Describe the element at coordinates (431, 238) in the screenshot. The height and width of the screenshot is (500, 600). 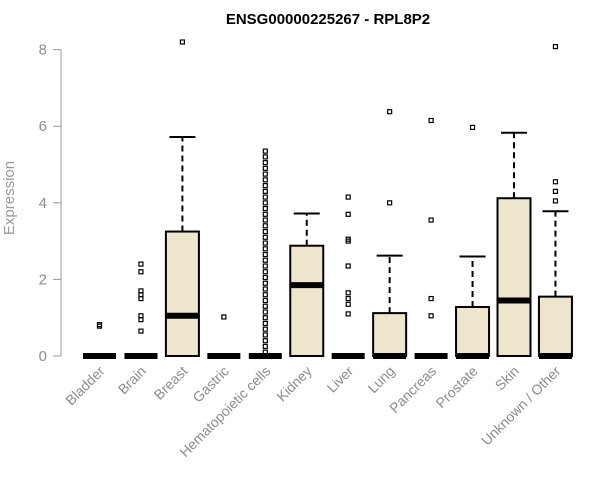
I see `box-pancreas` at that location.